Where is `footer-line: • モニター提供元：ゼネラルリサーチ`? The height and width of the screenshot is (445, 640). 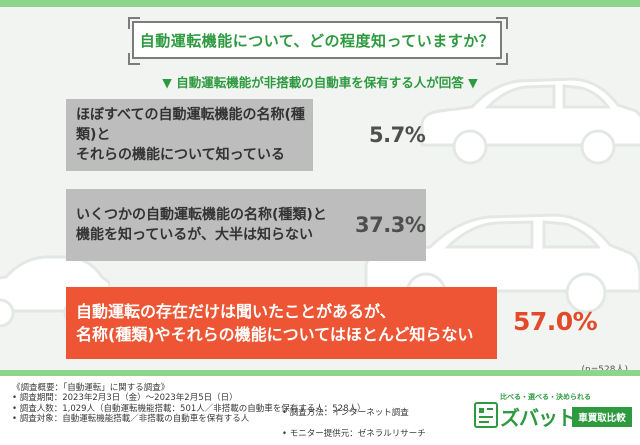
footer-line: • モニター提供元：ゼネラルリサーチ is located at coordinates (354, 434).